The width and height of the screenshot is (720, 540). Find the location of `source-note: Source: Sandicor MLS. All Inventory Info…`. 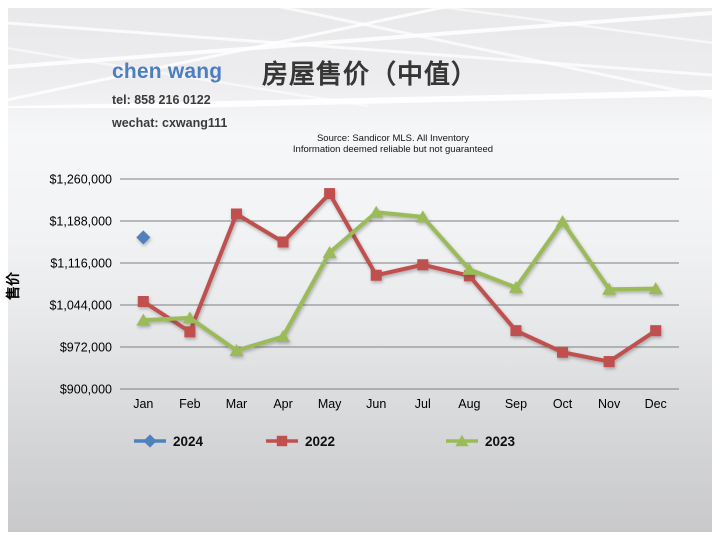

source-note: Source: Sandicor MLS. All Inventory Info… is located at coordinates (393, 144).